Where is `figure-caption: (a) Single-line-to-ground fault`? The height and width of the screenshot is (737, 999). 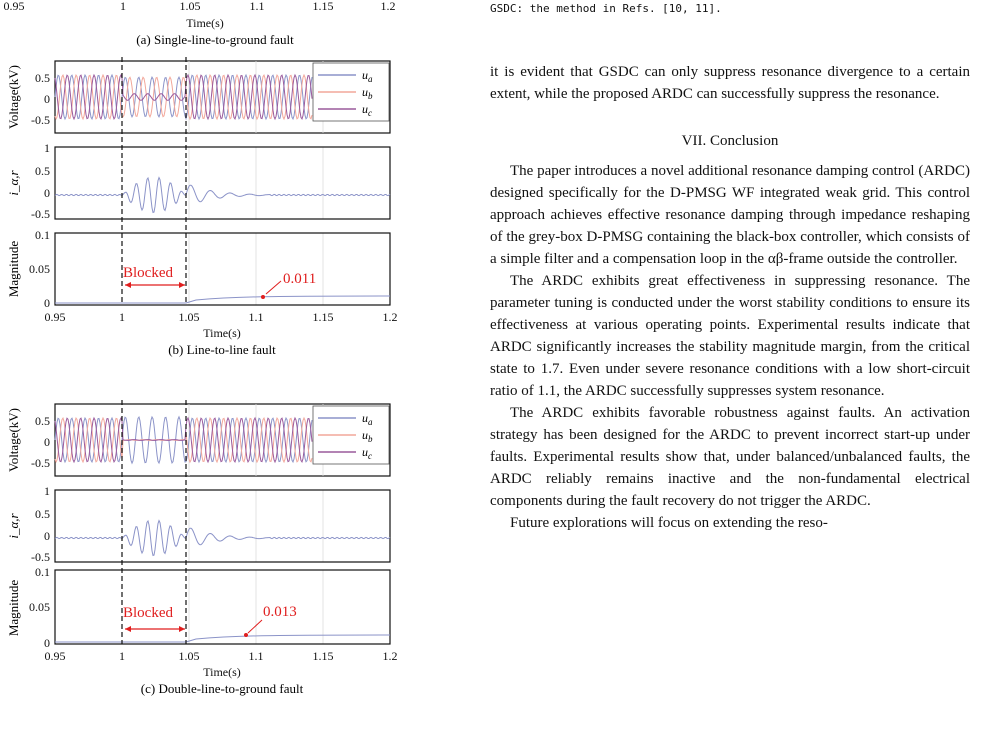 figure-caption: (a) Single-line-to-ground fault is located at coordinates (215, 39).